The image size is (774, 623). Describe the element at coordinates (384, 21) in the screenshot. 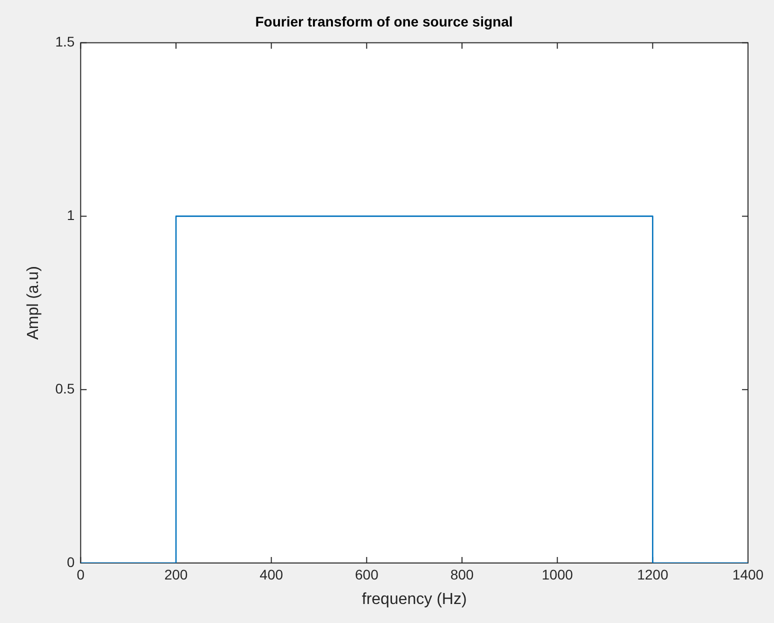

I see `chart-title: Fourier transform of one source signal` at that location.